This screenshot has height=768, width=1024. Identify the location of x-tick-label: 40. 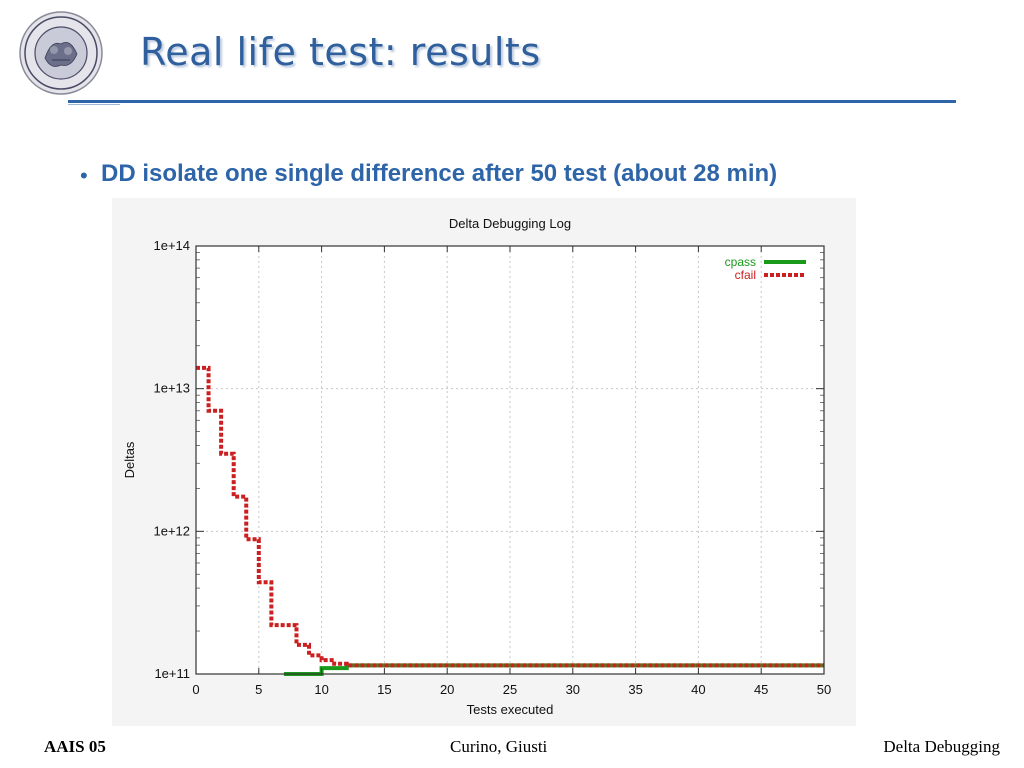
(698, 689).